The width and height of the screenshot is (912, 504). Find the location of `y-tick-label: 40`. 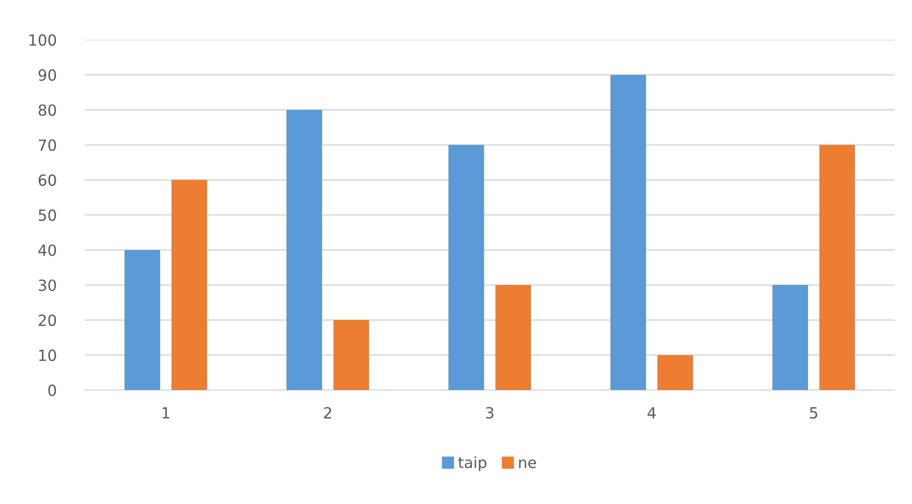

y-tick-label: 40 is located at coordinates (47, 250).